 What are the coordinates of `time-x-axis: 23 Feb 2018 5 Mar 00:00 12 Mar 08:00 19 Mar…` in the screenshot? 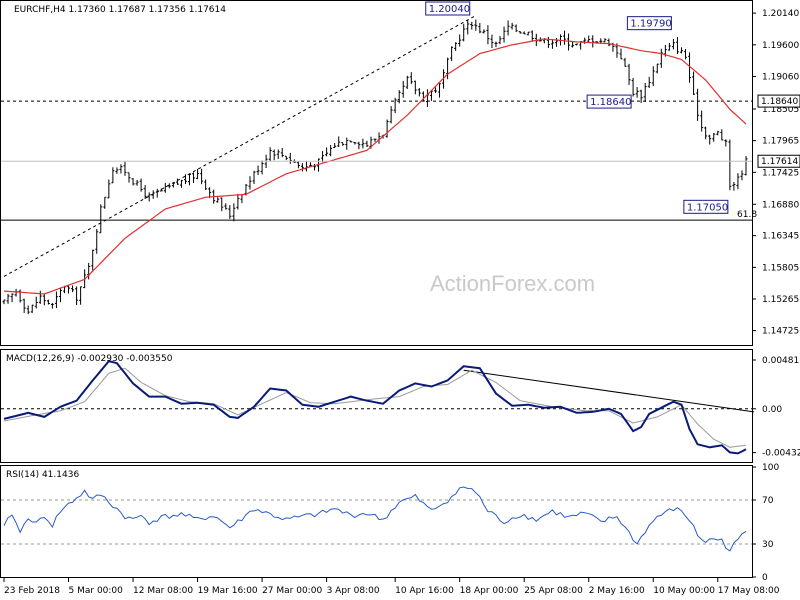 It's located at (391, 587).